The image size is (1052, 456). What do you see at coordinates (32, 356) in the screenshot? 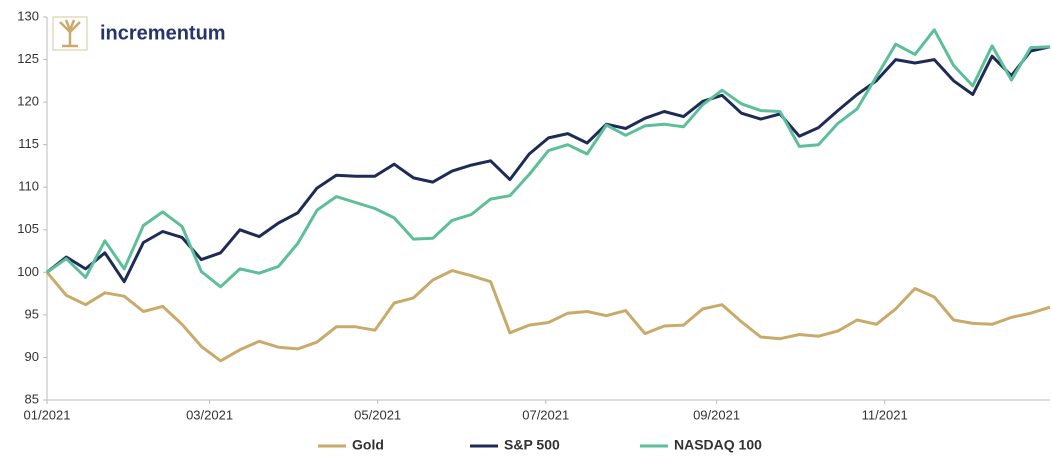
I see `y-tick-label: 90` at bounding box center [32, 356].